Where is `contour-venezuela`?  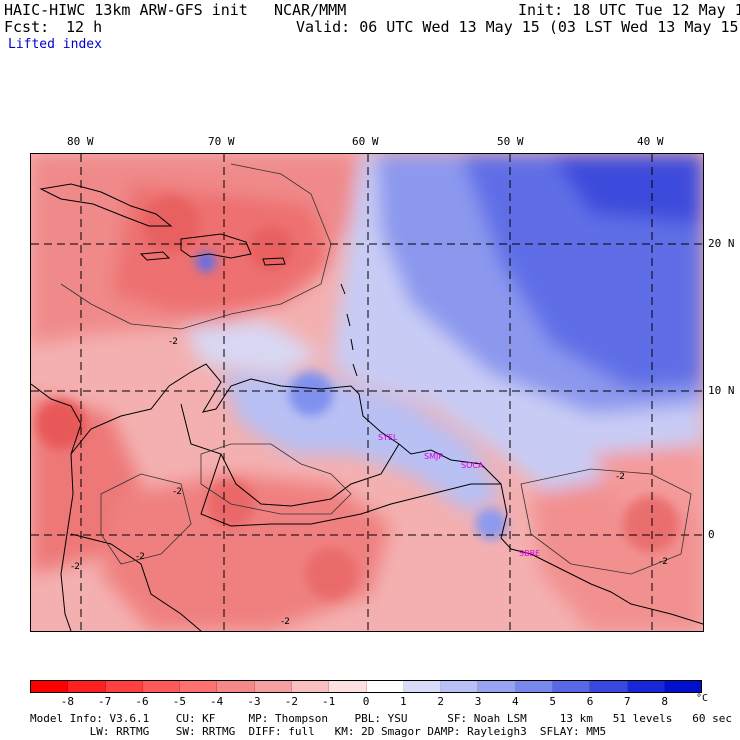
contour-venezuela is located at coordinates (276, 479).